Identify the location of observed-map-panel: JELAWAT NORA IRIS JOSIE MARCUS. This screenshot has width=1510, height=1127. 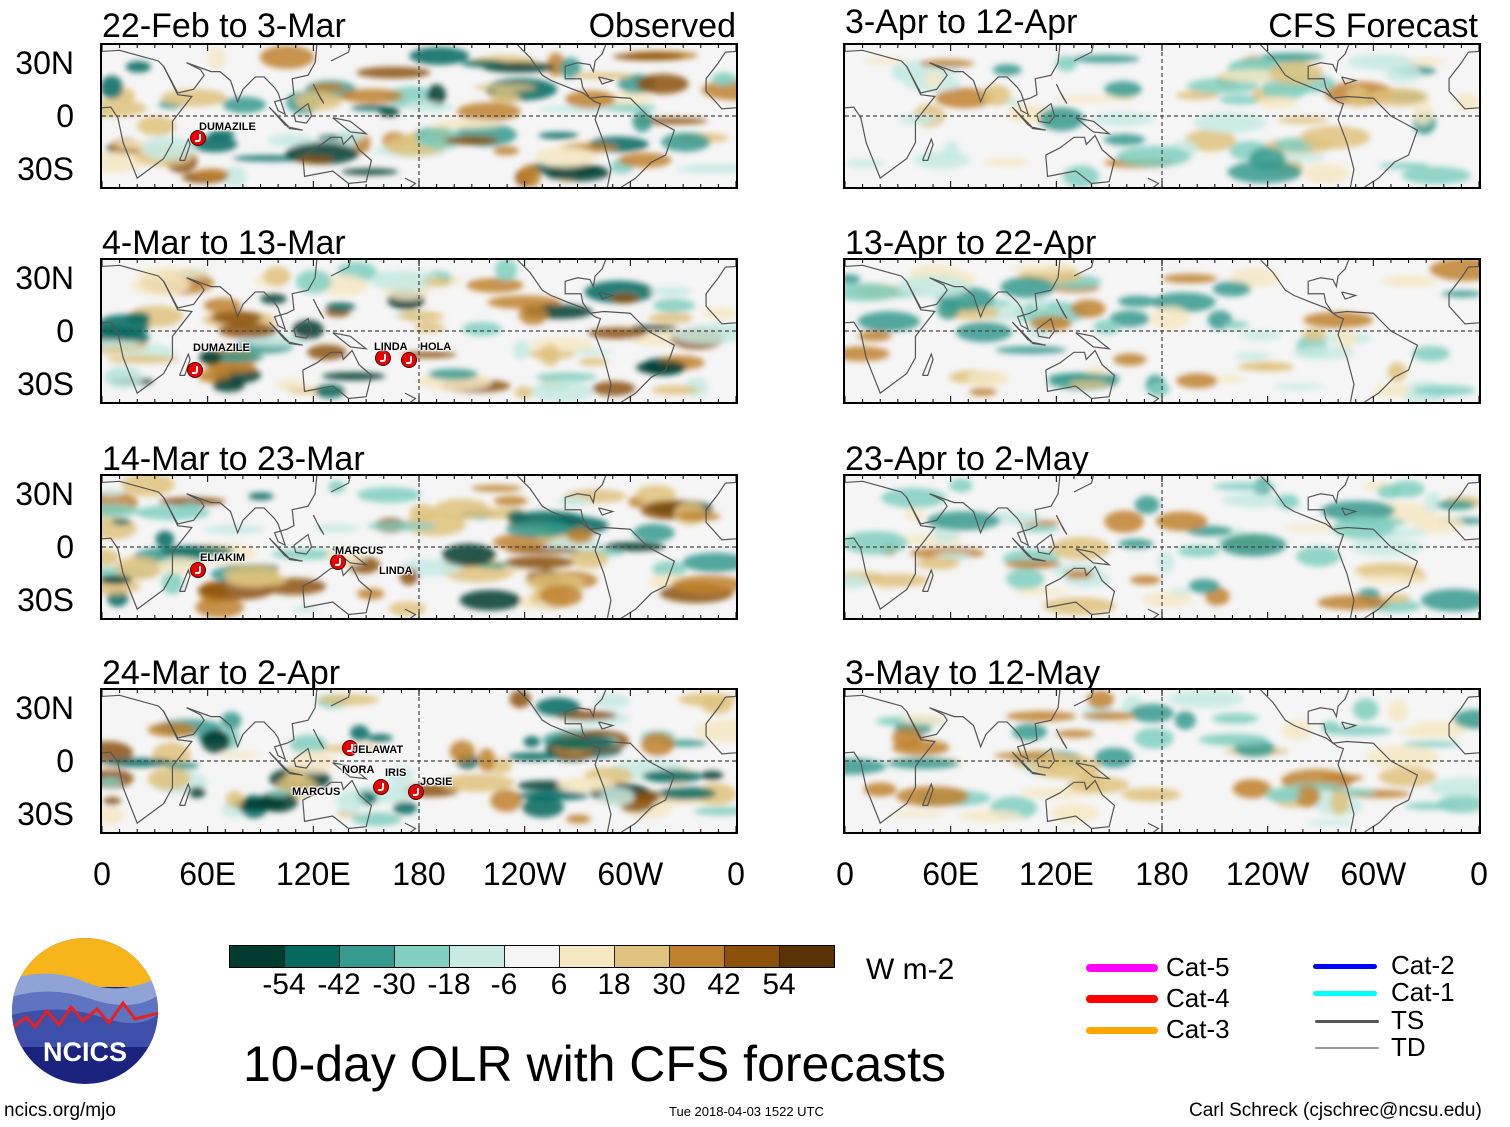
(419, 761).